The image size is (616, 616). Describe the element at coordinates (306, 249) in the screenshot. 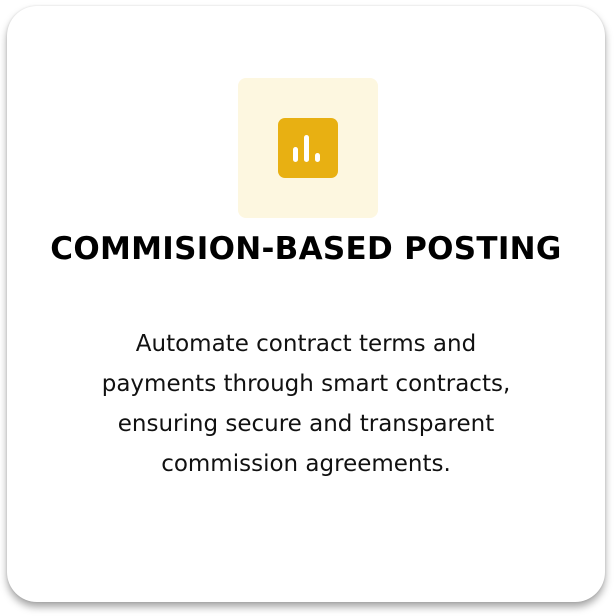

I see `card-title: COMMISION-BASED POSTING` at that location.